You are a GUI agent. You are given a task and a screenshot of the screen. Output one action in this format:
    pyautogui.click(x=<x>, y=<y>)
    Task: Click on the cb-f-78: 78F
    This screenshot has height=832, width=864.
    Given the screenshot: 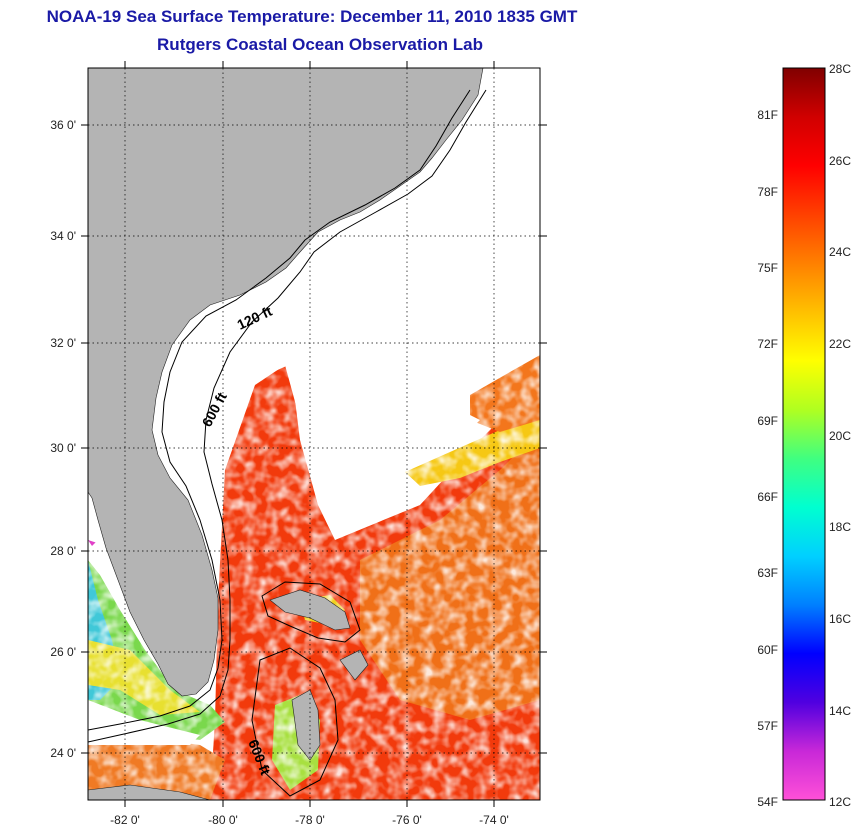 What is the action you would take?
    pyautogui.click(x=767, y=192)
    